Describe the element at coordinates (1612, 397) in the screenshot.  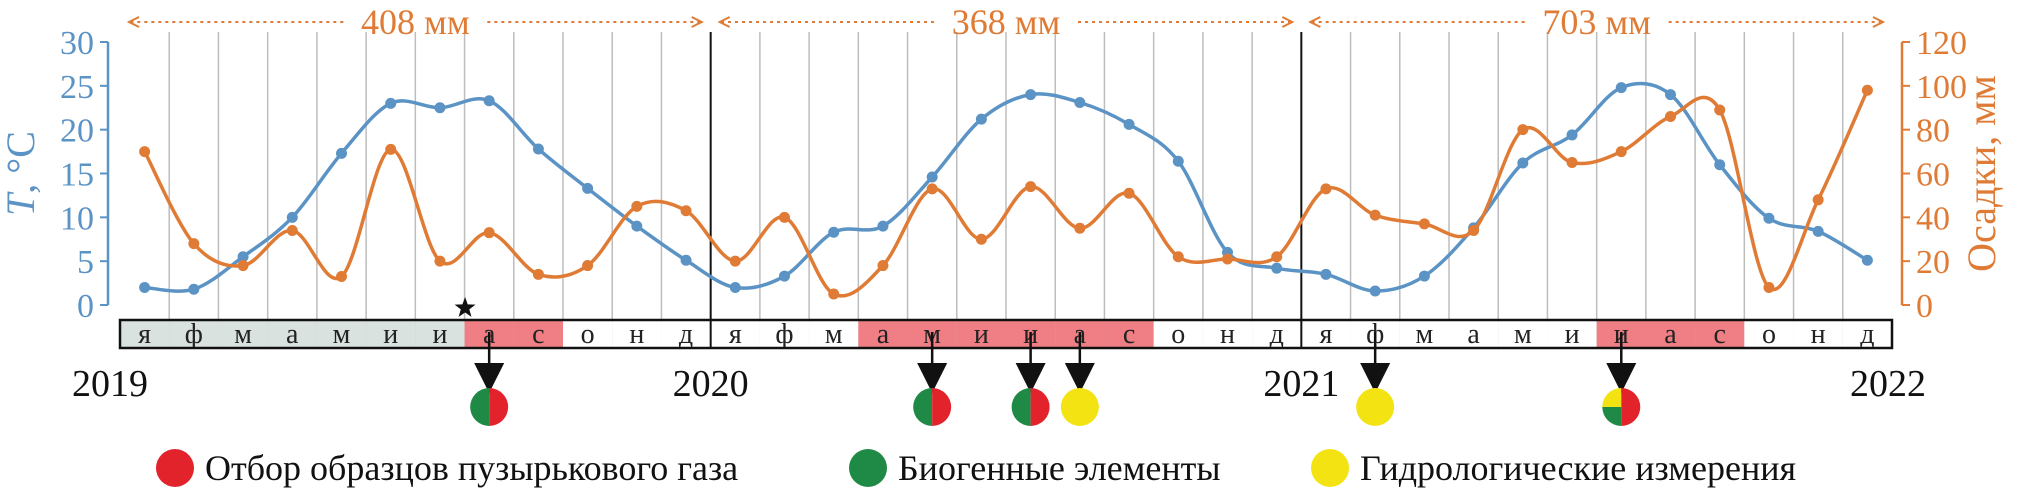
I see `event-quarter-top-left` at that location.